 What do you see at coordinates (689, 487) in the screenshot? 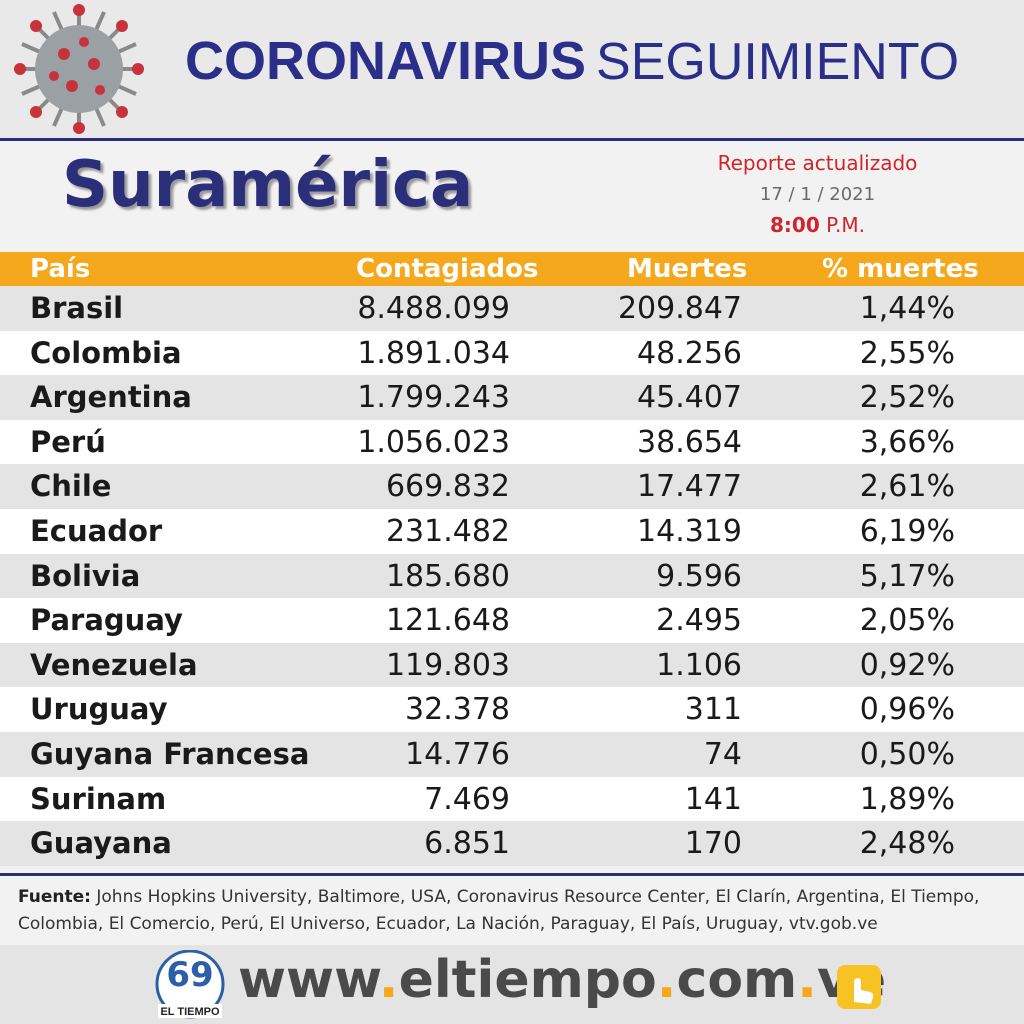
I see `cell: 17.477` at bounding box center [689, 487].